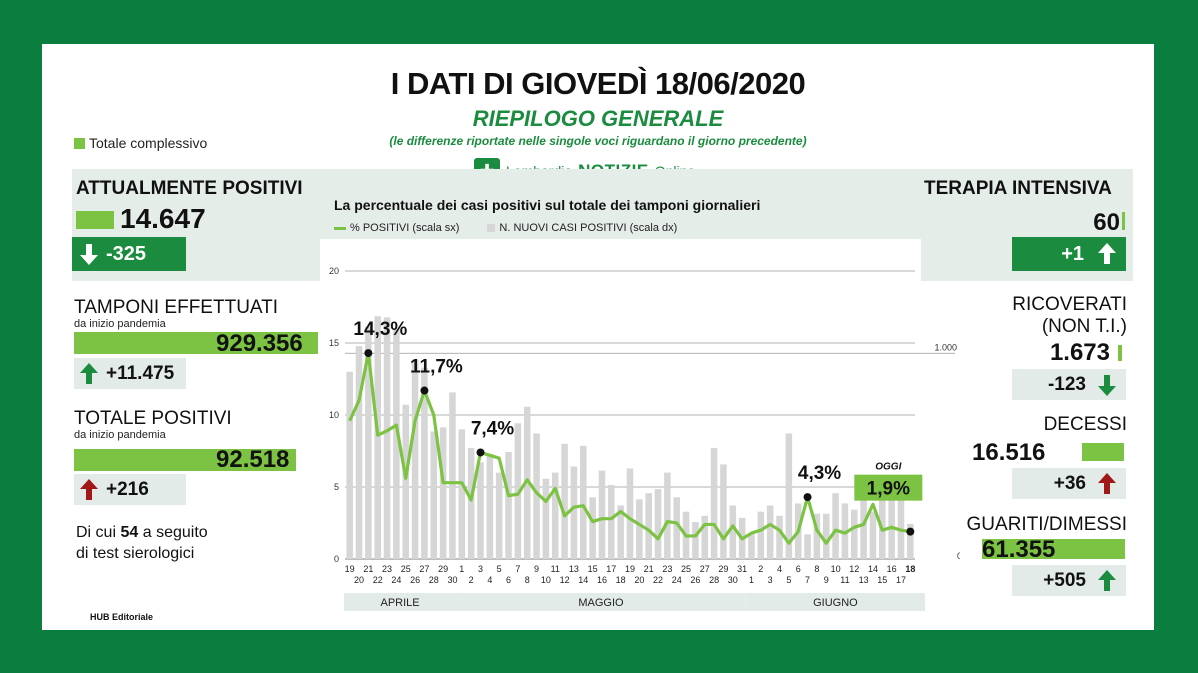 Image resolution: width=1198 pixels, height=673 pixels. Describe the element at coordinates (120, 324) in the screenshot. I see `tamponi-sub: da inizio pandemia` at that location.